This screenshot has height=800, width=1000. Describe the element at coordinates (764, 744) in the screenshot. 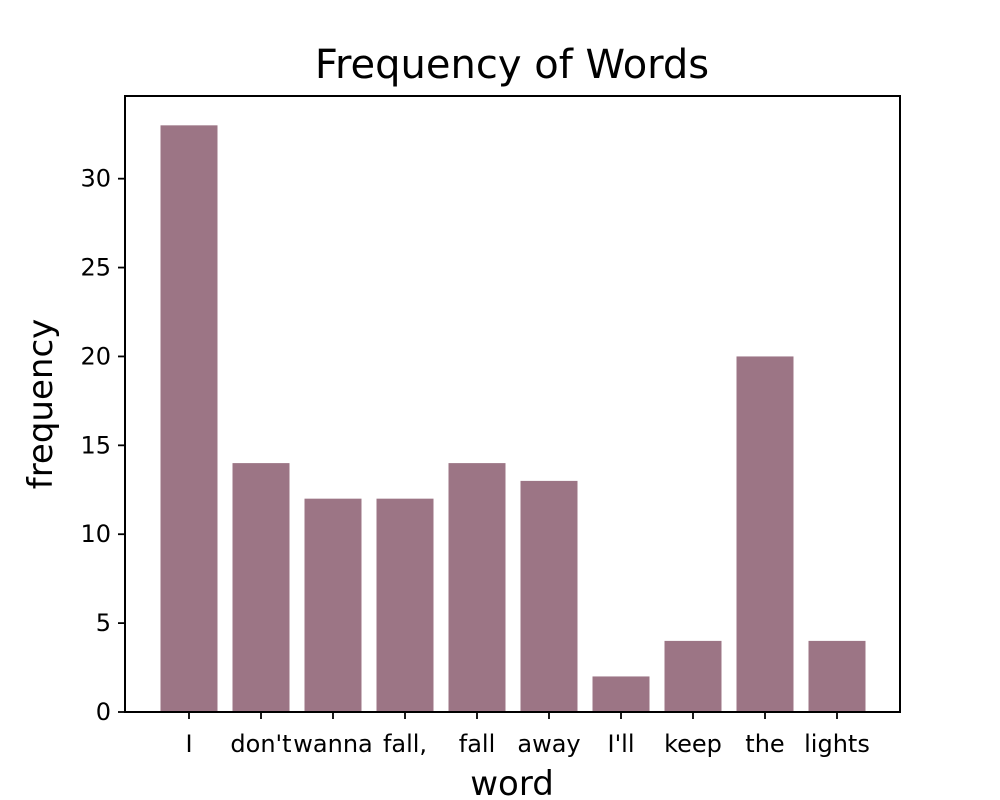

I see `x-tick-label: the` at that location.